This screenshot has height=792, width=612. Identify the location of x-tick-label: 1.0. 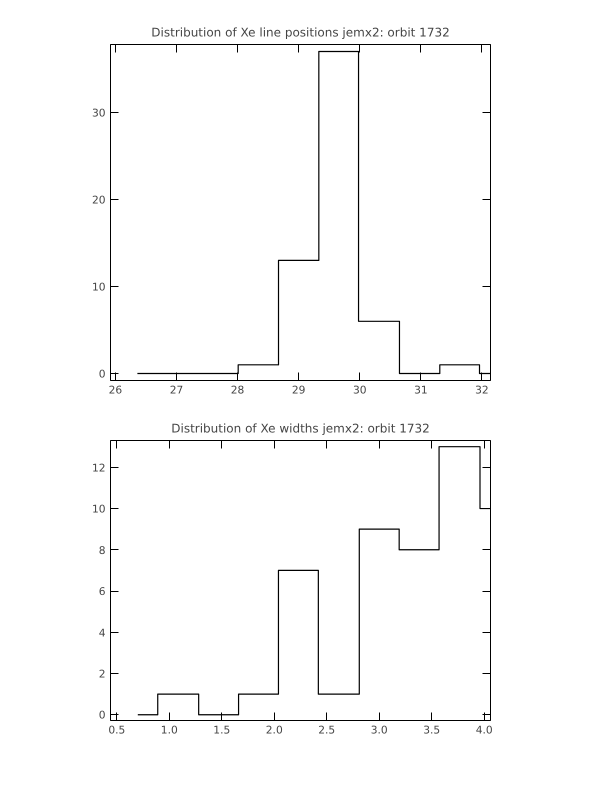
(169, 730).